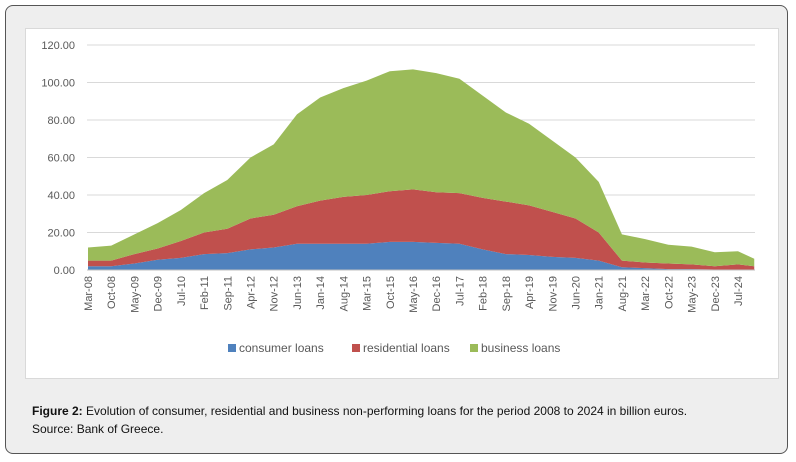 Image resolution: width=796 pixels, height=462 pixels. I want to click on legend-label: business loans, so click(520, 348).